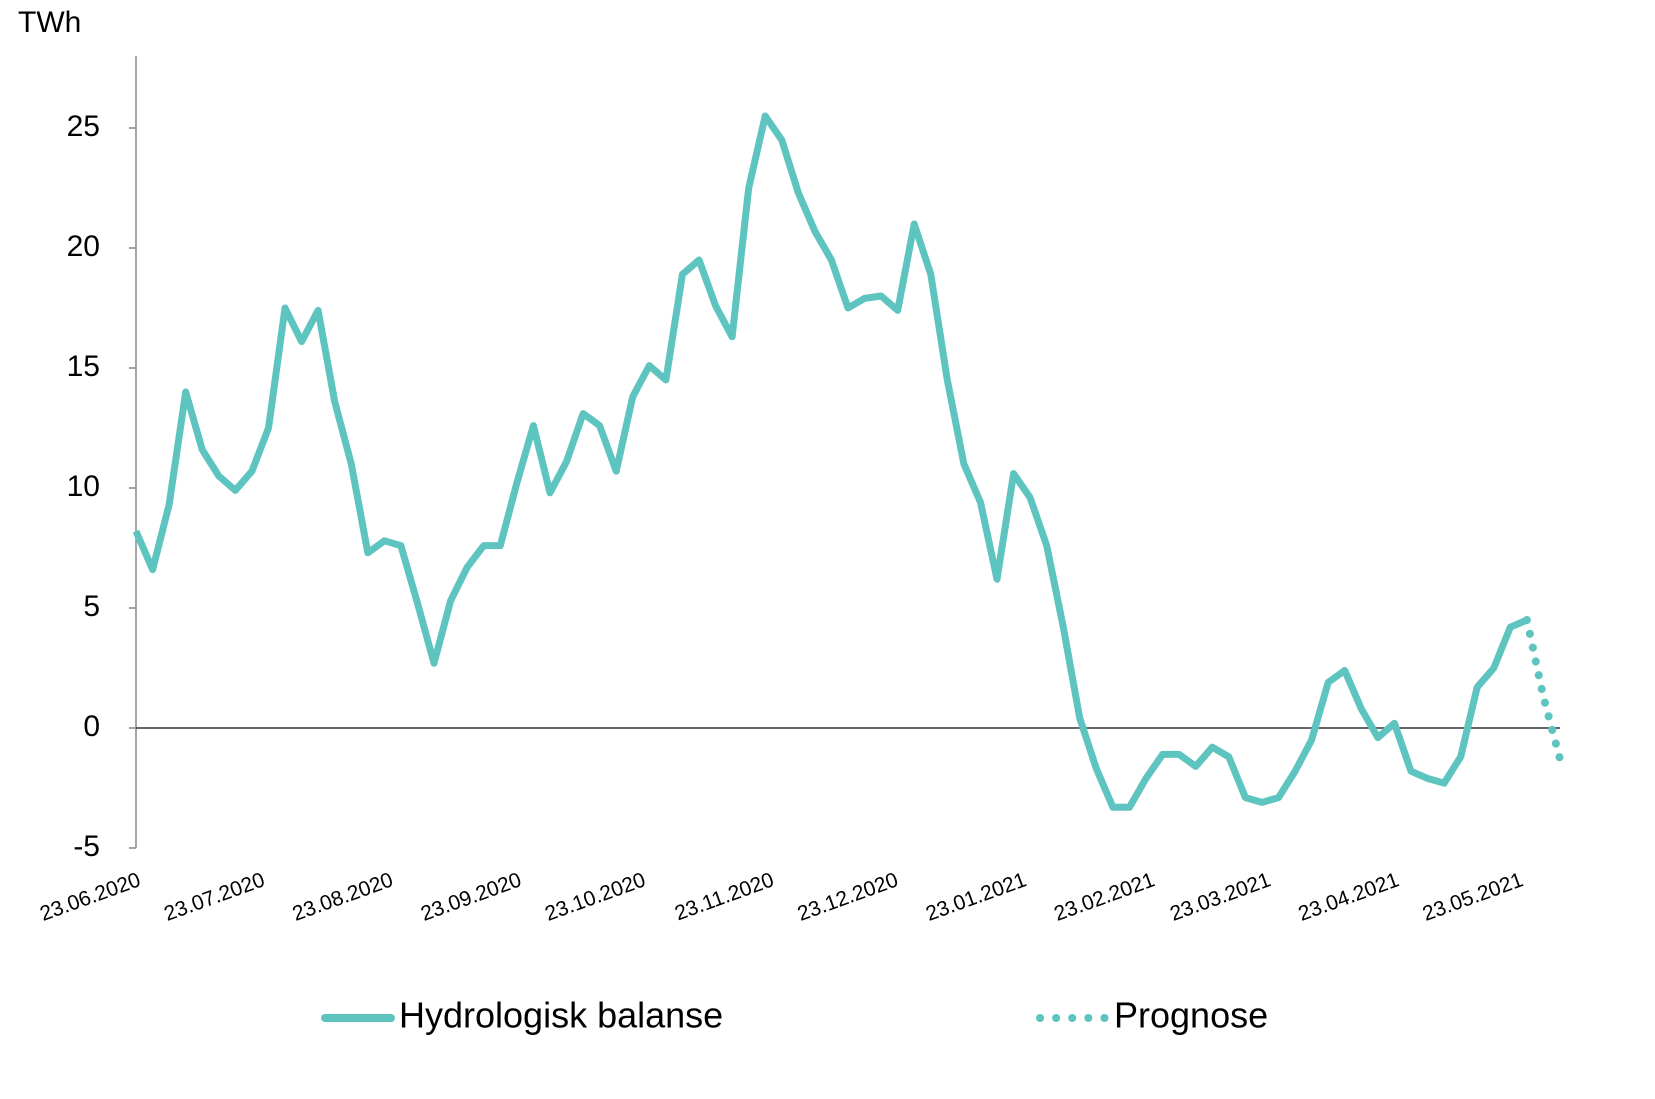 This screenshot has height=1099, width=1655. I want to click on y-axis-label: TWh, so click(49, 22).